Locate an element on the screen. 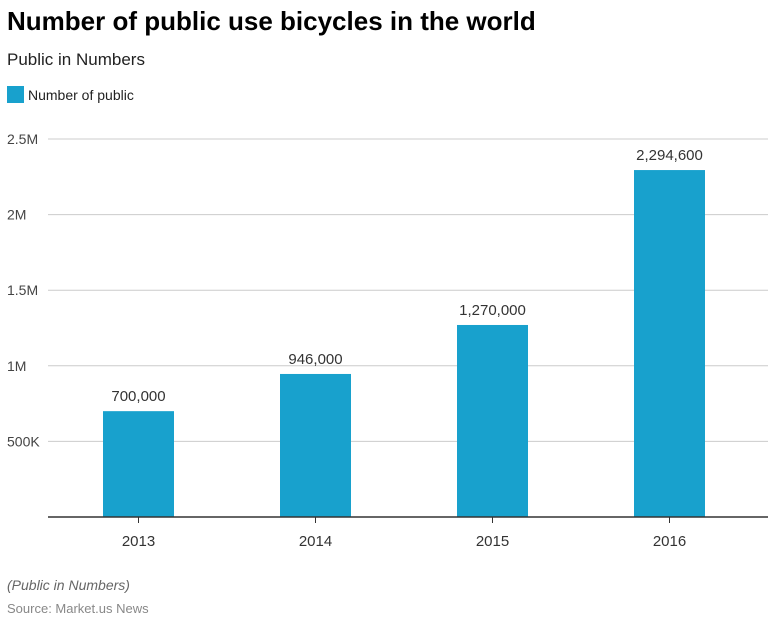 The image size is (768, 626). y-tick-label: 2M is located at coordinates (16, 215).